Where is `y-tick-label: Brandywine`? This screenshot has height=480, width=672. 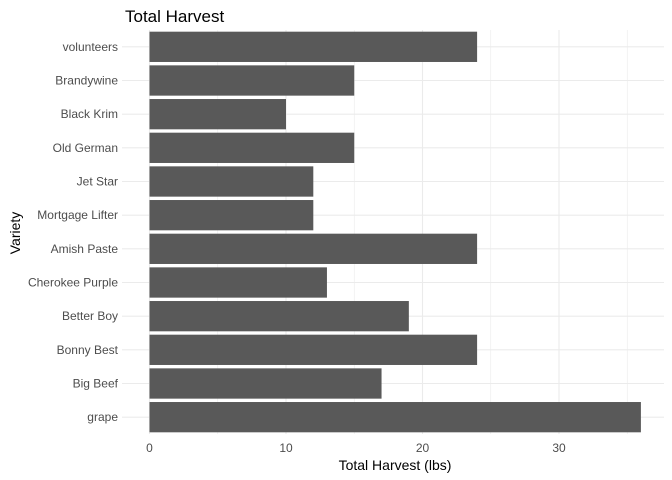 y-tick-label: Brandywine is located at coordinates (86, 81).